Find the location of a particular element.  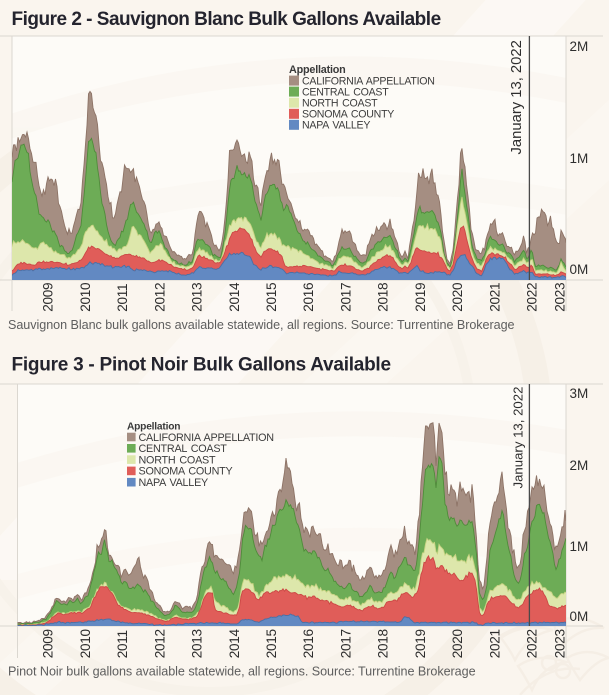

svg-text: 3M is located at coordinates (579, 393).